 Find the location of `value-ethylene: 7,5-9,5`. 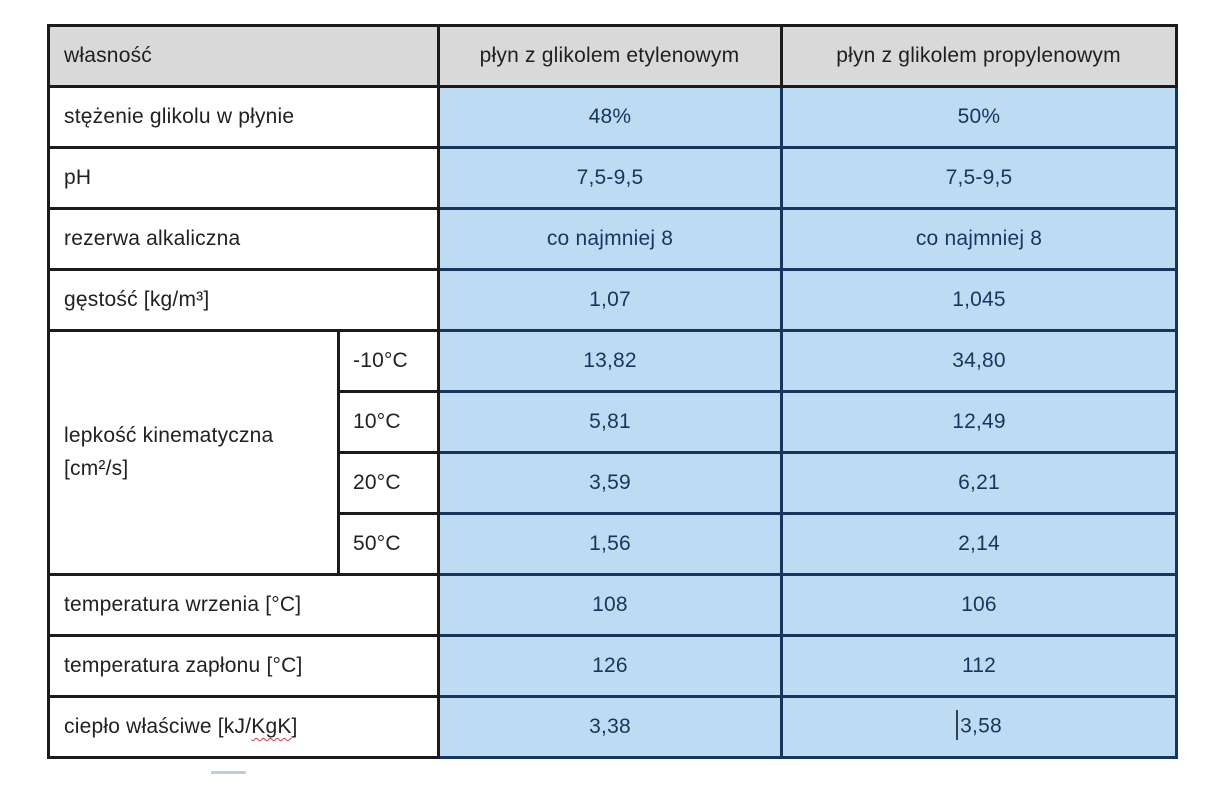

value-ethylene: 7,5-9,5 is located at coordinates (610, 178).